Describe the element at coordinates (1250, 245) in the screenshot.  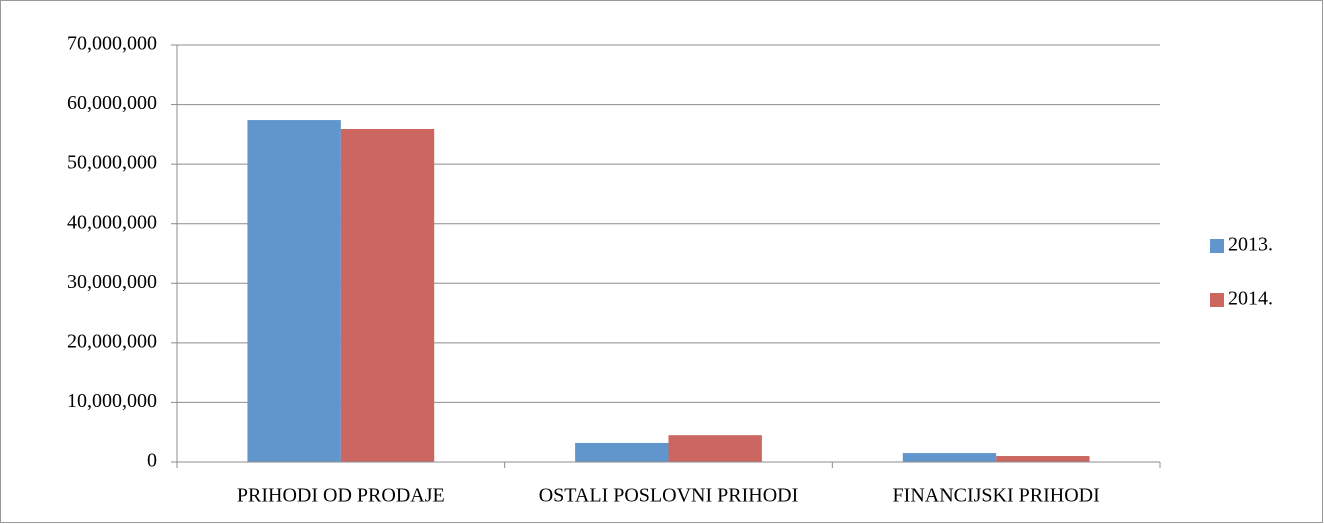
I see `legend-label: 2013.` at that location.